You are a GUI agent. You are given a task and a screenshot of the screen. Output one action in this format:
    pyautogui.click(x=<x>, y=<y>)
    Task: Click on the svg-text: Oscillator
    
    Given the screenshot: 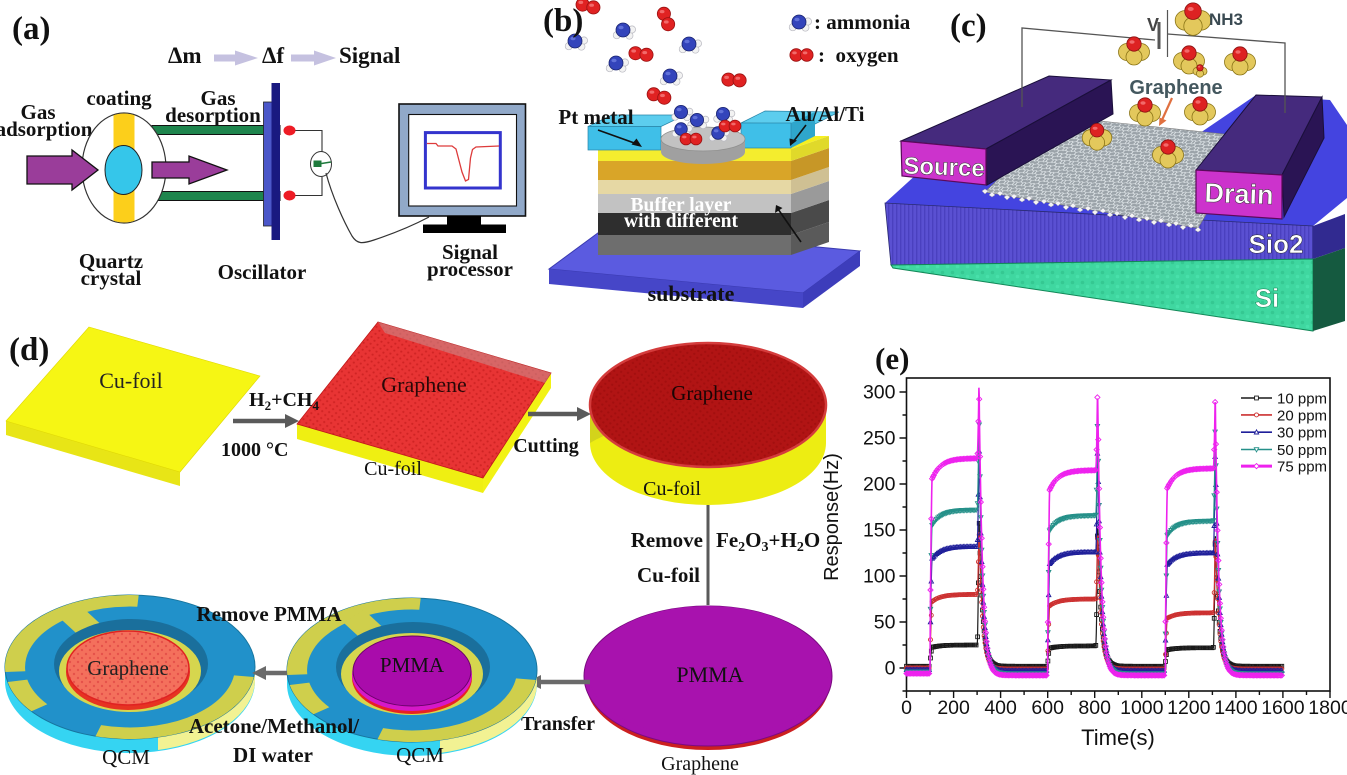 What is the action you would take?
    pyautogui.click(x=262, y=272)
    